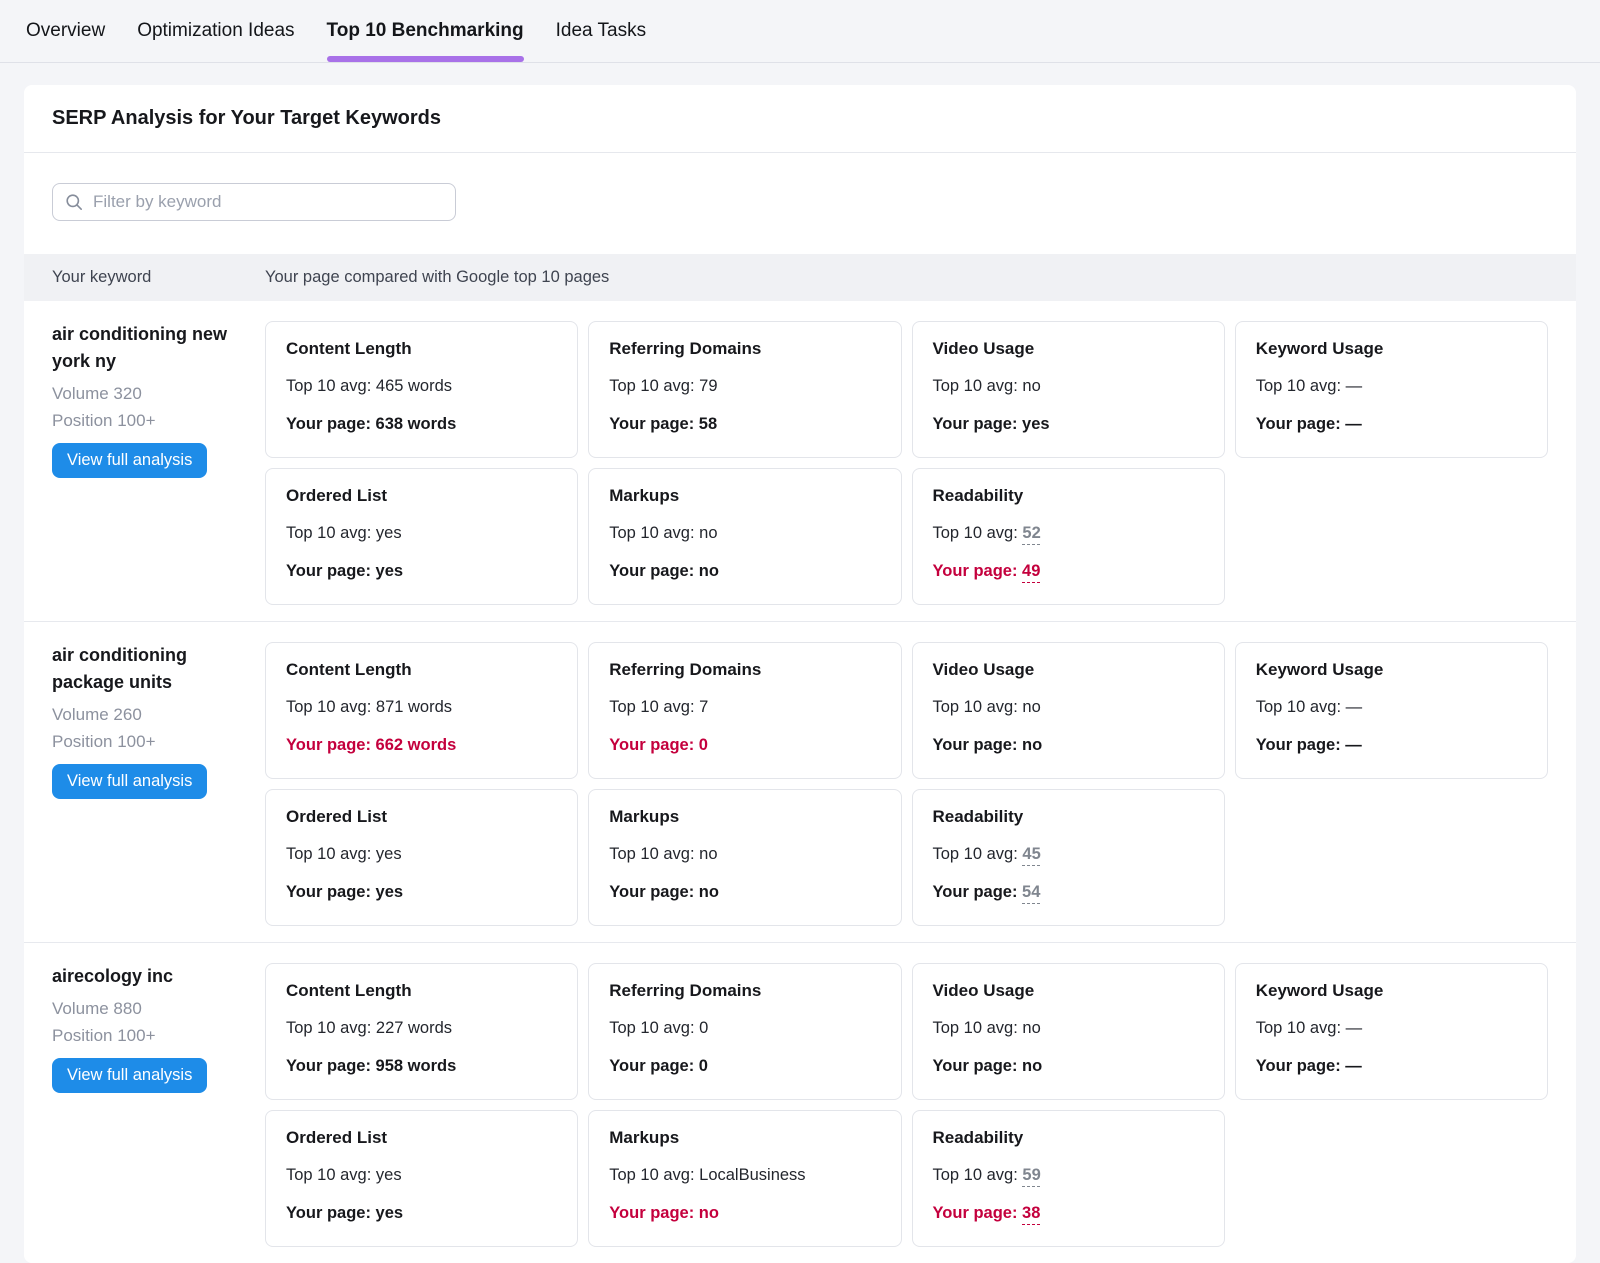 This screenshot has width=1600, height=1263. What do you see at coordinates (97, 714) in the screenshot?
I see `keyword-volume: Volume 260` at bounding box center [97, 714].